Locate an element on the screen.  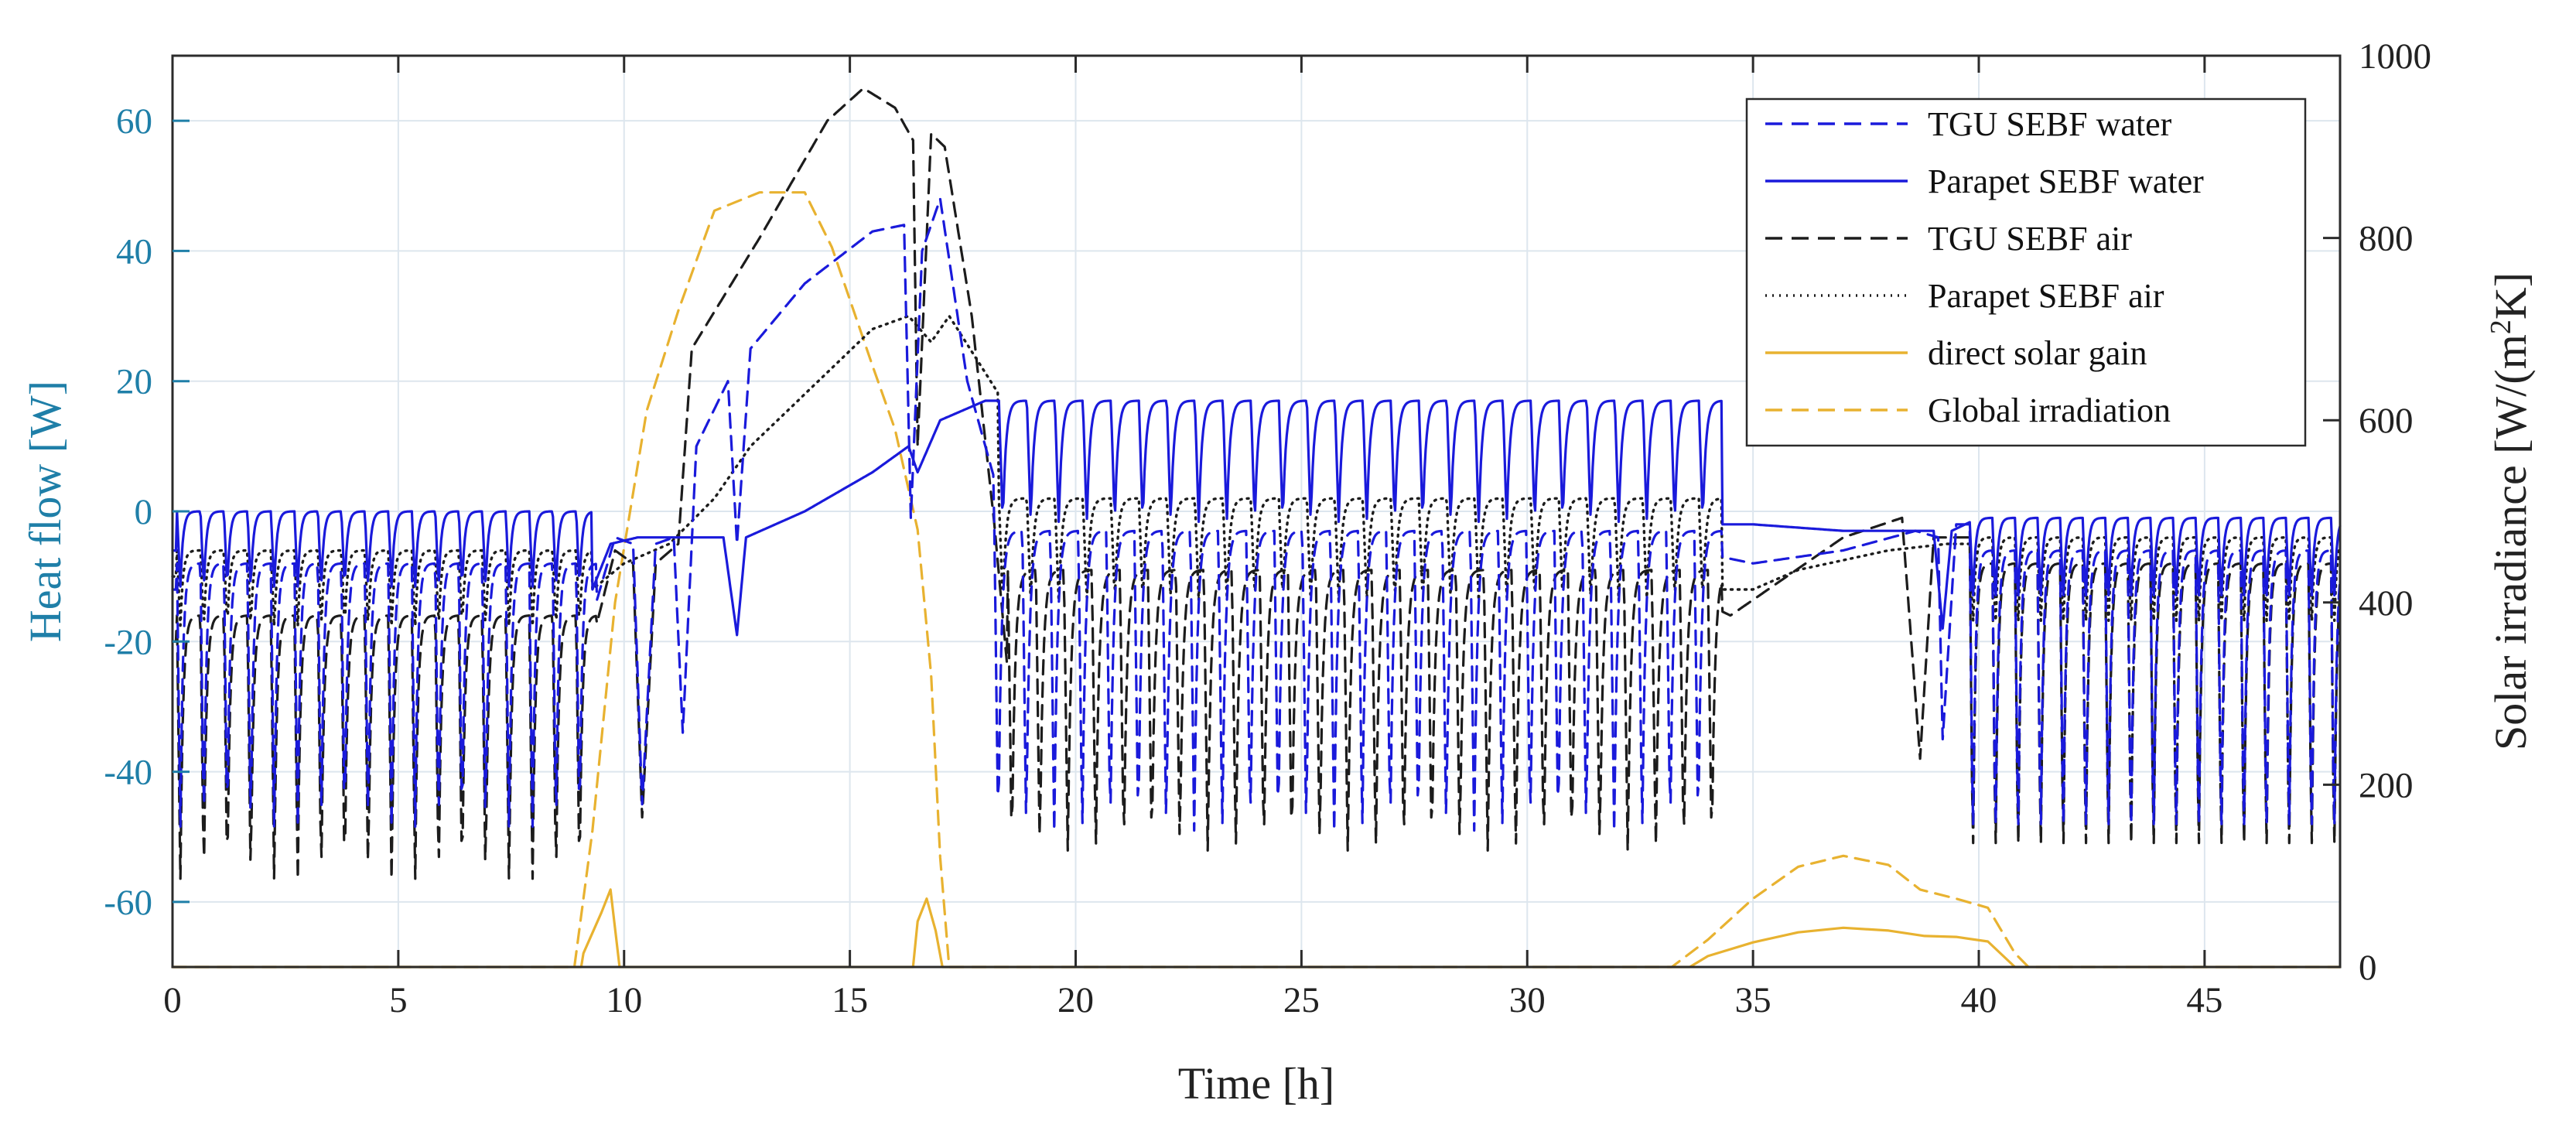
legend-label-global-irradiation: Global irradiation is located at coordinates (2049, 410).